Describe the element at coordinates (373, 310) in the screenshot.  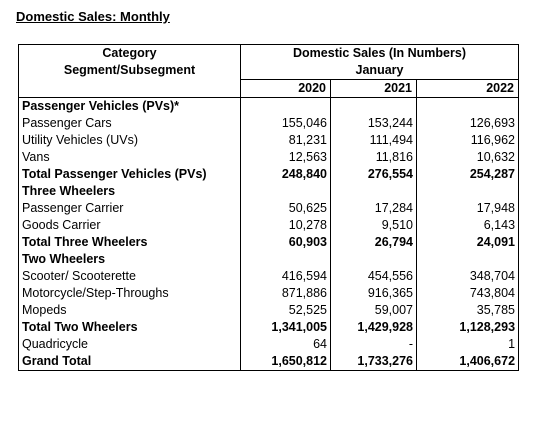
I see `cell-2021: 59,007` at that location.